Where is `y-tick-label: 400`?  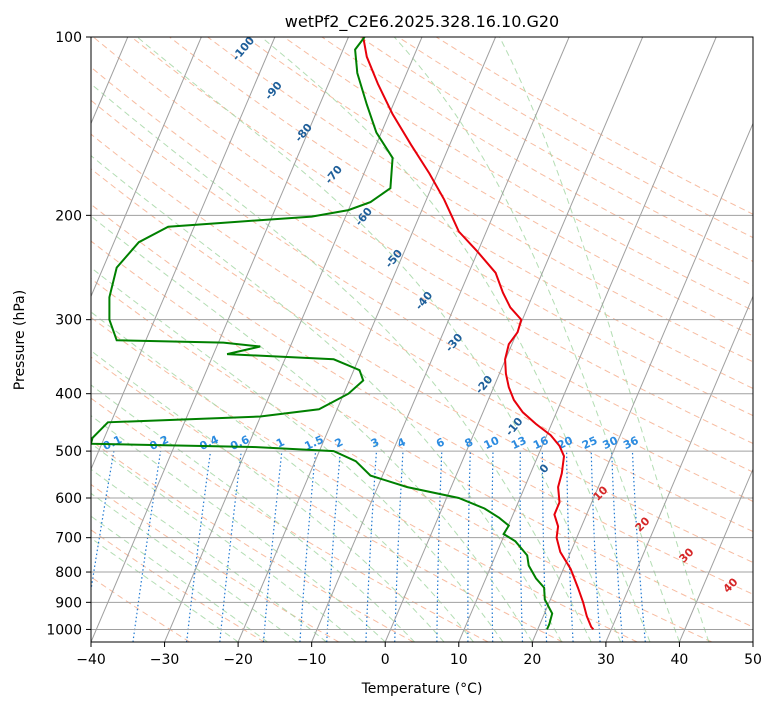 y-tick-label: 400 is located at coordinates (68, 395).